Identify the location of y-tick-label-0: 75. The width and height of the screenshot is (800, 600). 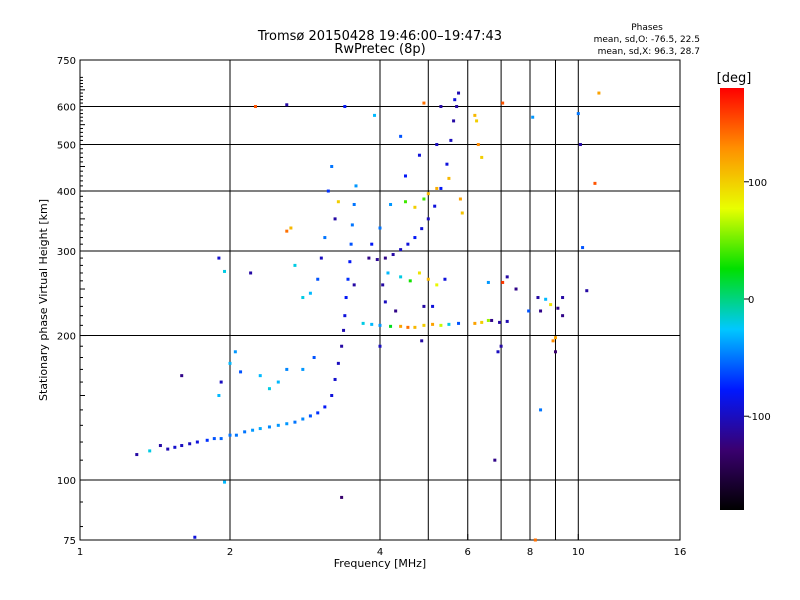
(69, 541).